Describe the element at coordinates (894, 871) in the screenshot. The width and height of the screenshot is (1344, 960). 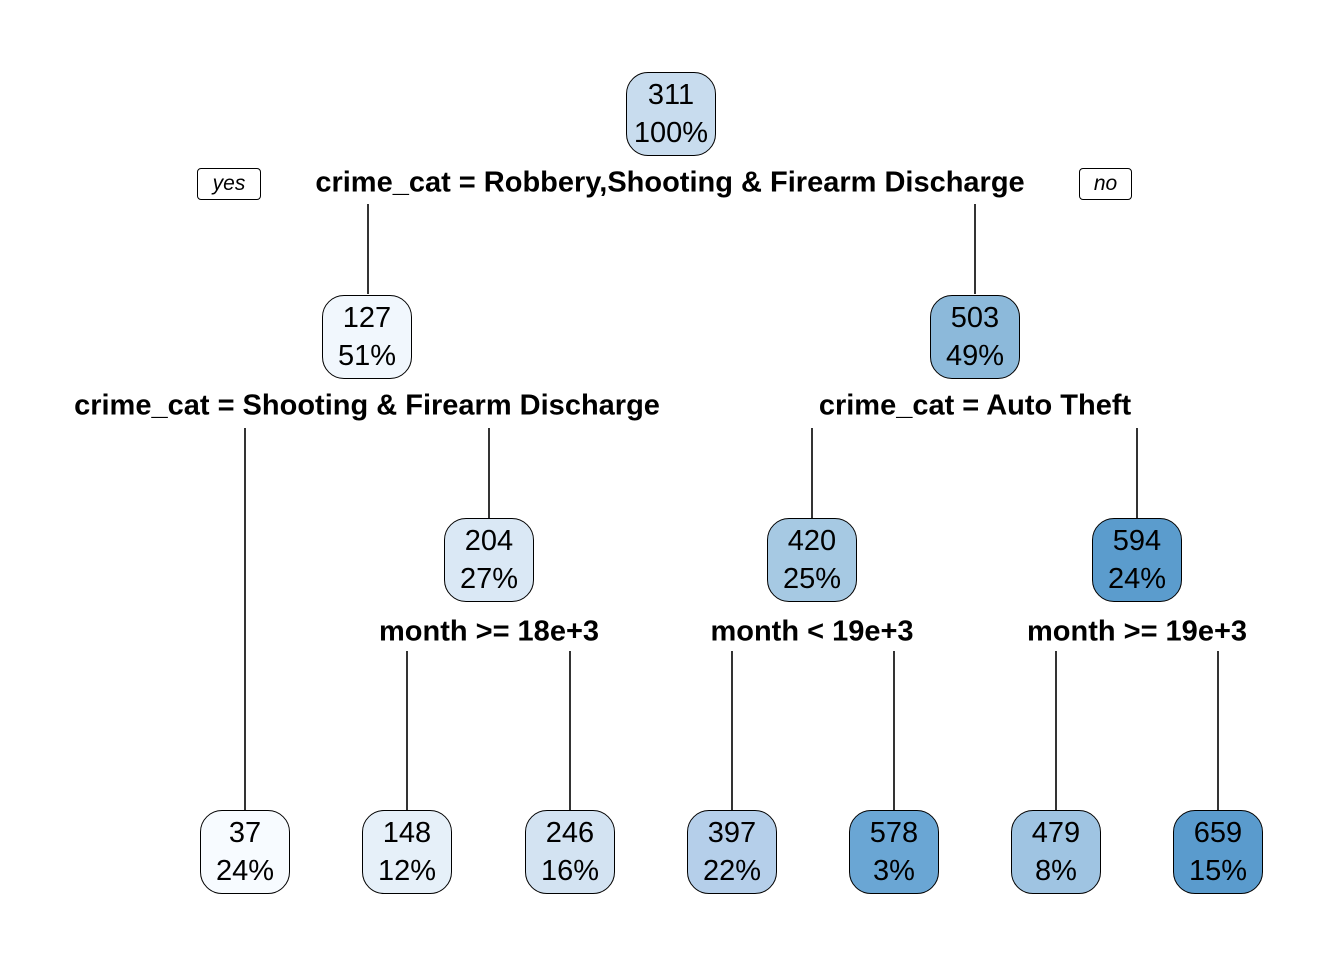
I see `node-percent: 3%` at that location.